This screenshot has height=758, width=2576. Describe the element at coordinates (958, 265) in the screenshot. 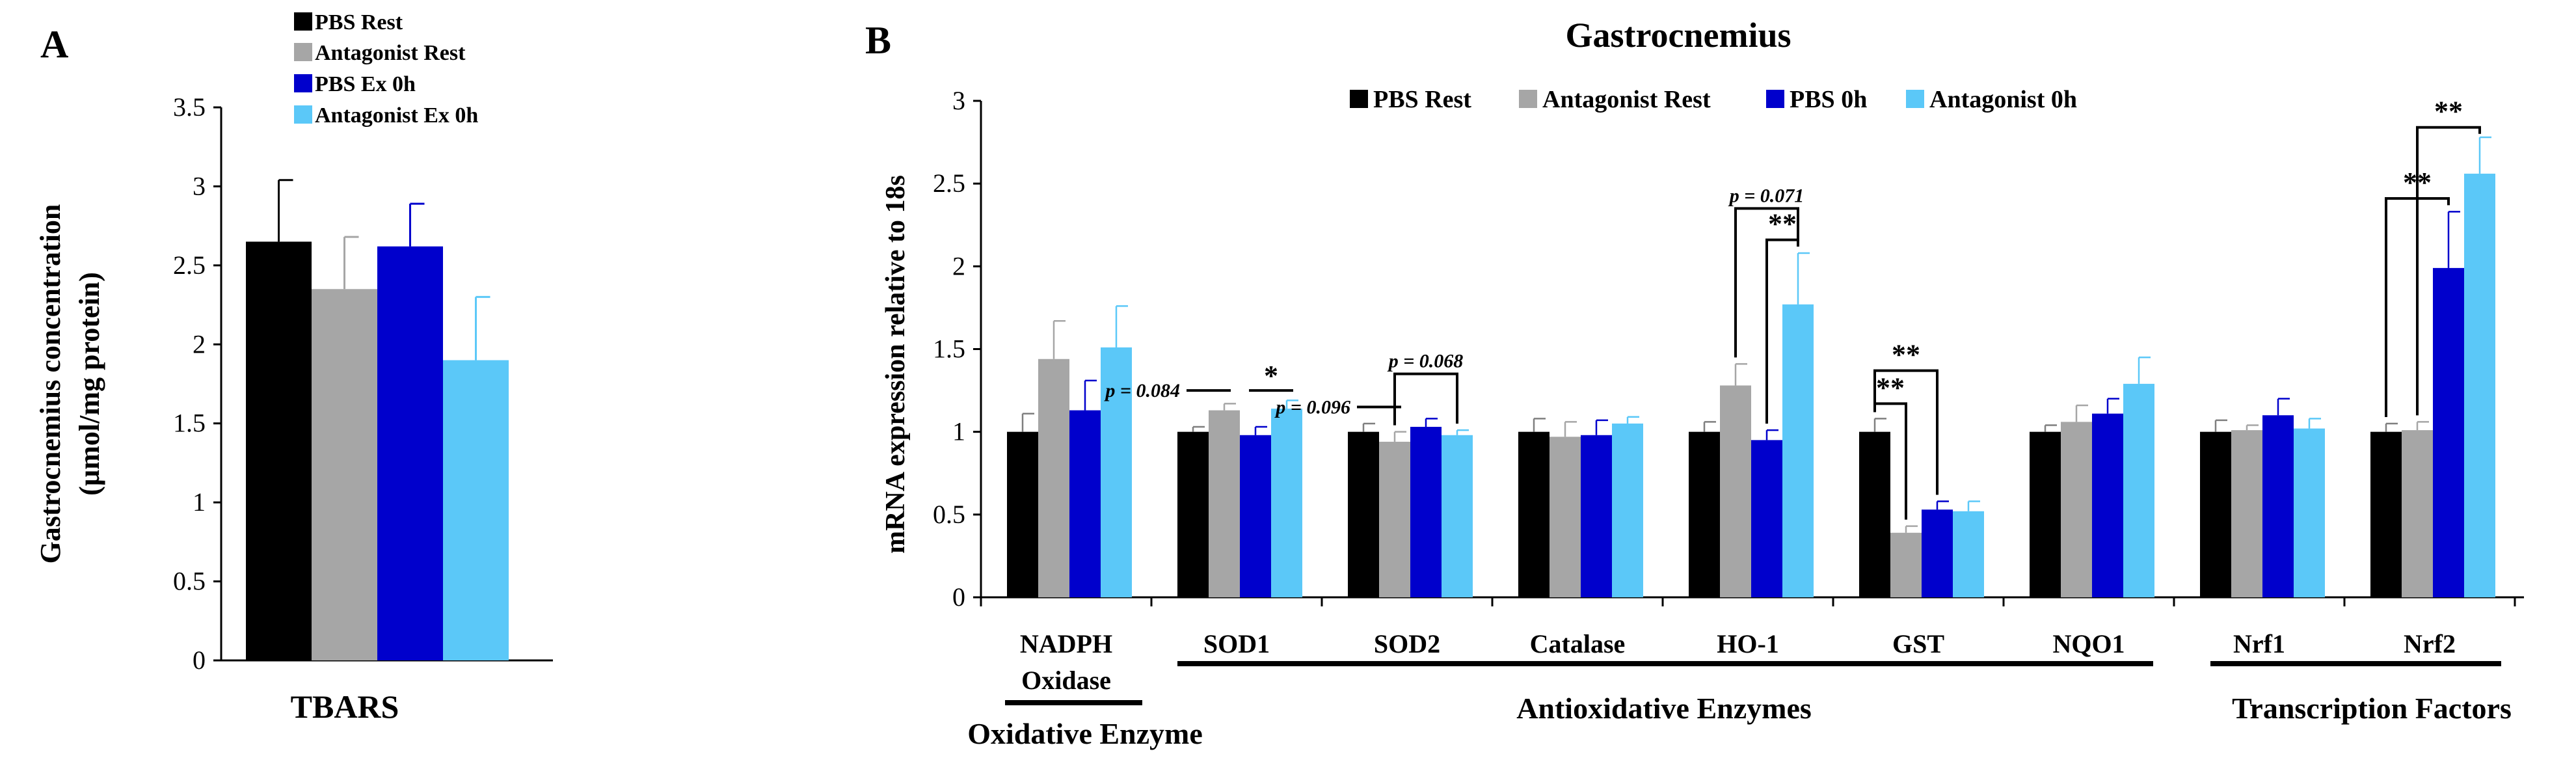

I see `panel-b-ytick-label: 2` at that location.